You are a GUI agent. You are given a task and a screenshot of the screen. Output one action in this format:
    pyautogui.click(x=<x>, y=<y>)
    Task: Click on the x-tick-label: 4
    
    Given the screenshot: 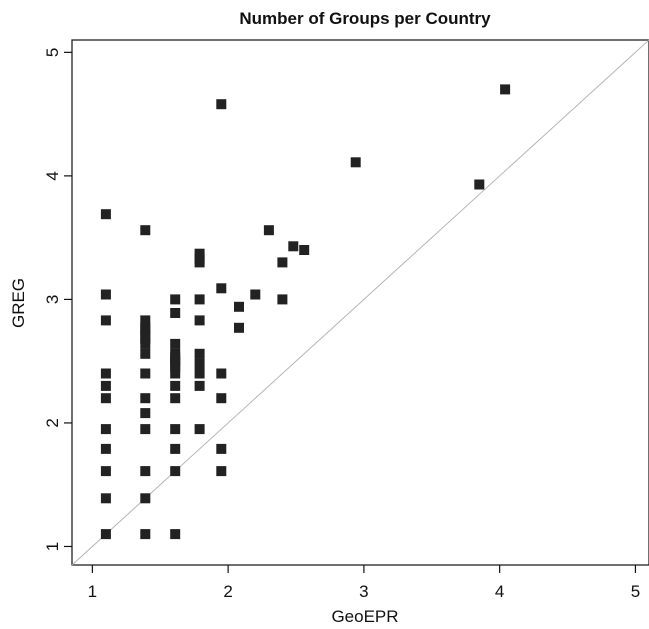 What is the action you would take?
    pyautogui.click(x=499, y=591)
    